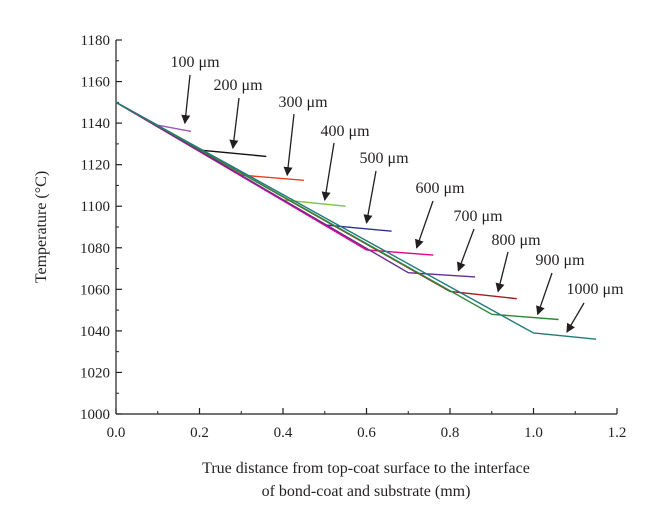  I want to click on annotation-label-8: 800 μm, so click(516, 240).